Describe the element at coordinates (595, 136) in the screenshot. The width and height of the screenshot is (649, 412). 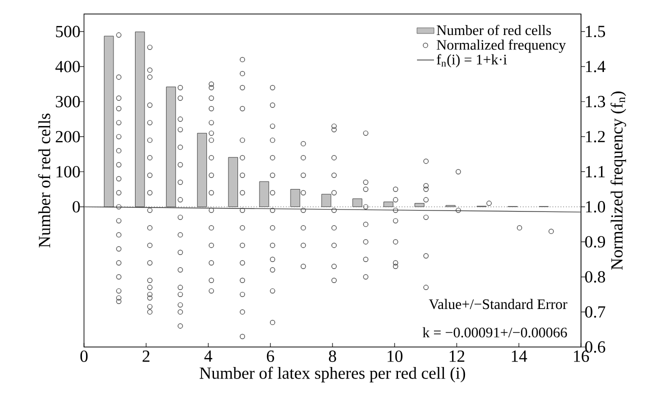
I see `y2-tick-label: 1.2` at that location.